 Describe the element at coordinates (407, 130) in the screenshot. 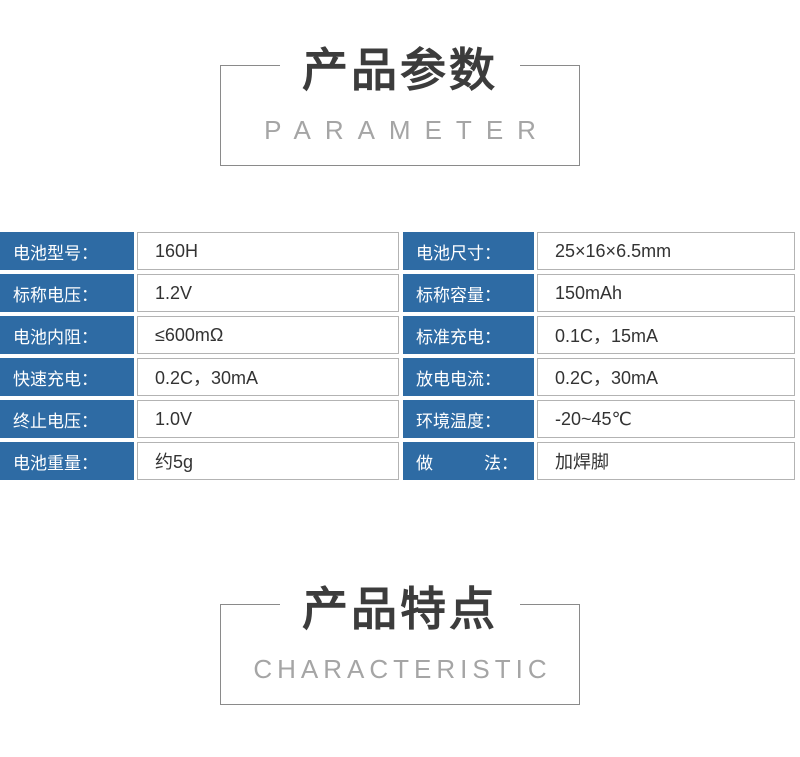

I see `parameter-title-en: PARAMETER` at that location.